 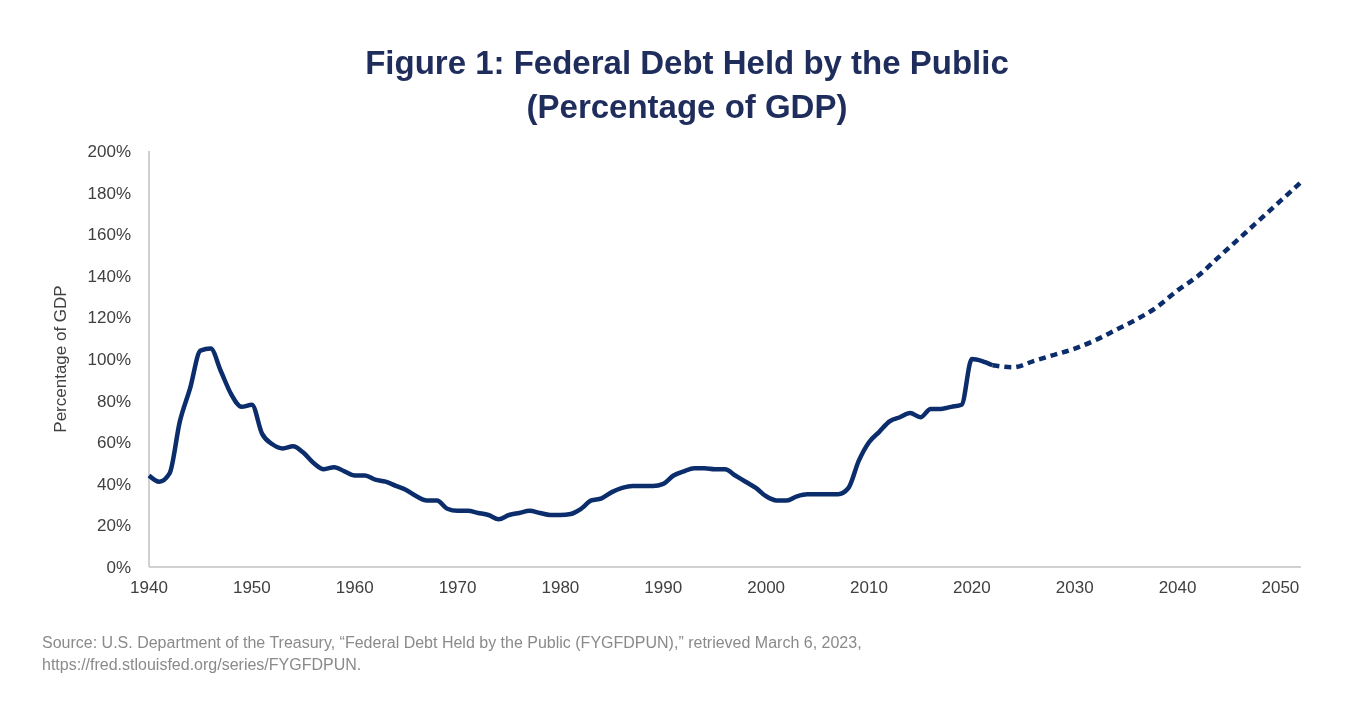 What do you see at coordinates (113, 443) in the screenshot?
I see `y-tick-label: 60%` at bounding box center [113, 443].